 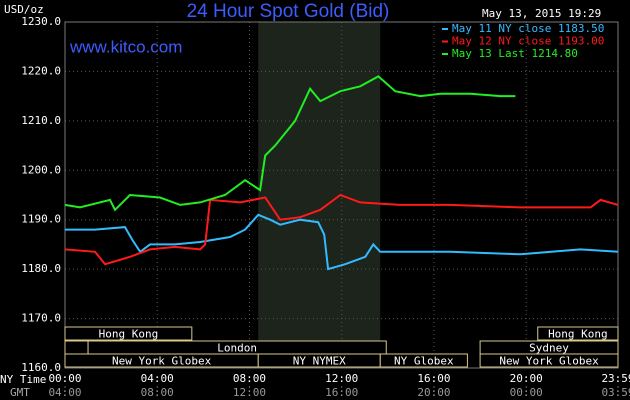 What do you see at coordinates (528, 28) in the screenshot?
I see `legend-label: May 11 NY close 1183.50` at bounding box center [528, 28].